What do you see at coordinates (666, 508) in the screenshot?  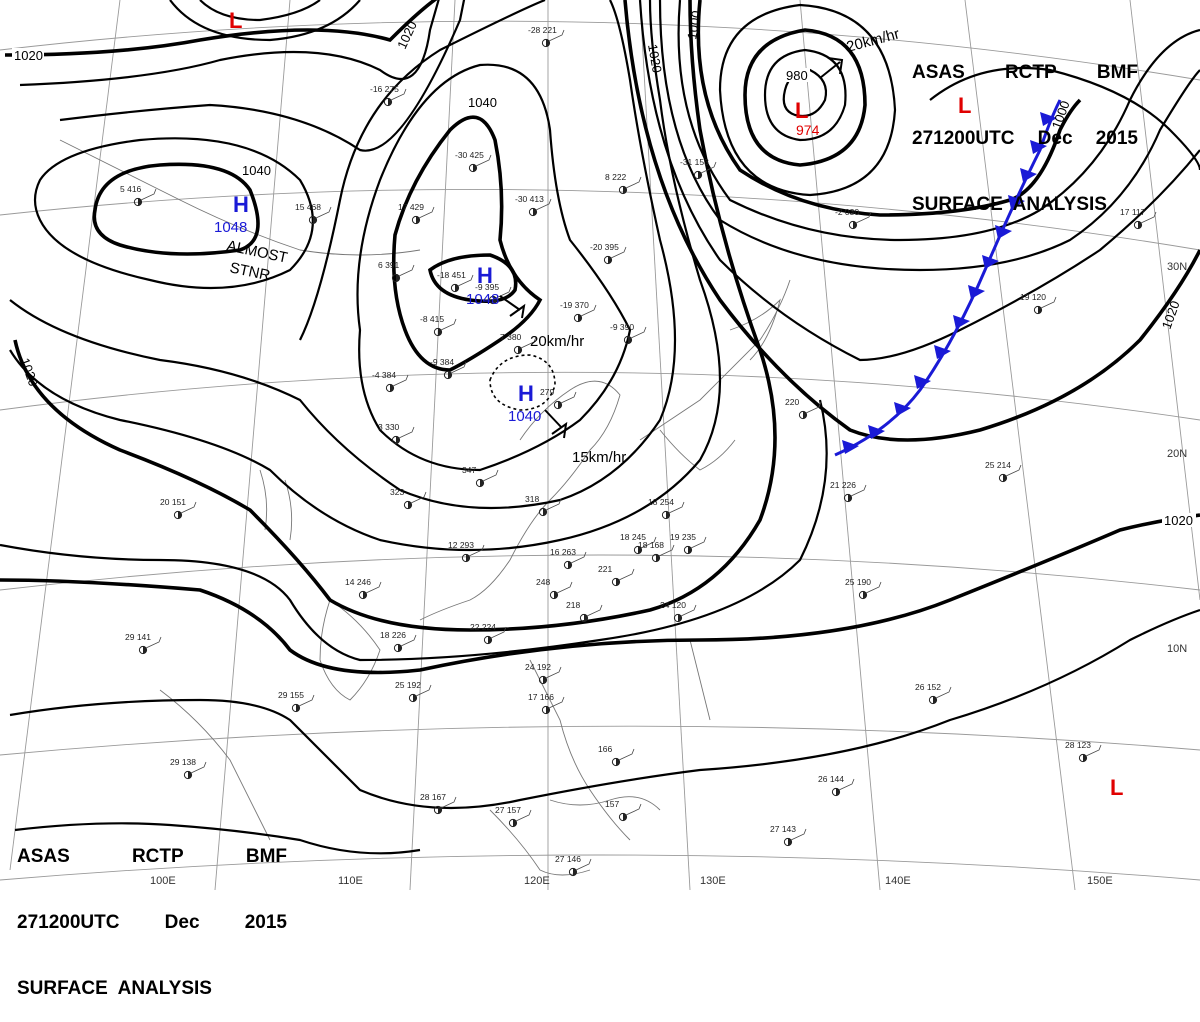 I see `station-plot: 18 254` at bounding box center [666, 508].